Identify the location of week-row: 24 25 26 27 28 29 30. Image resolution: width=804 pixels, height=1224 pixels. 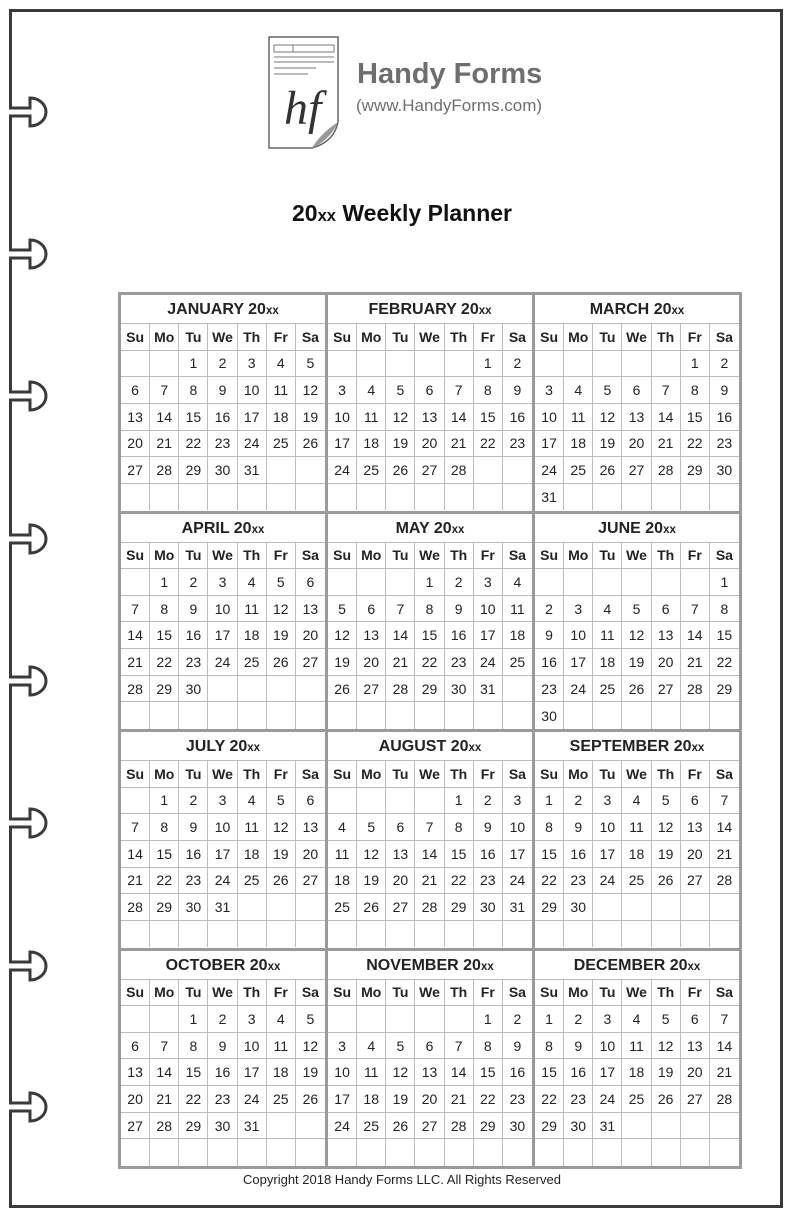
(430, 1126).